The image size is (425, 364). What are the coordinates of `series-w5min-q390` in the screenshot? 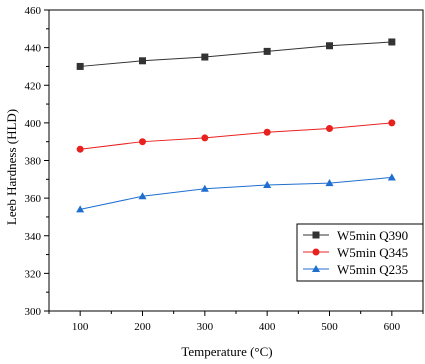 It's located at (236, 54).